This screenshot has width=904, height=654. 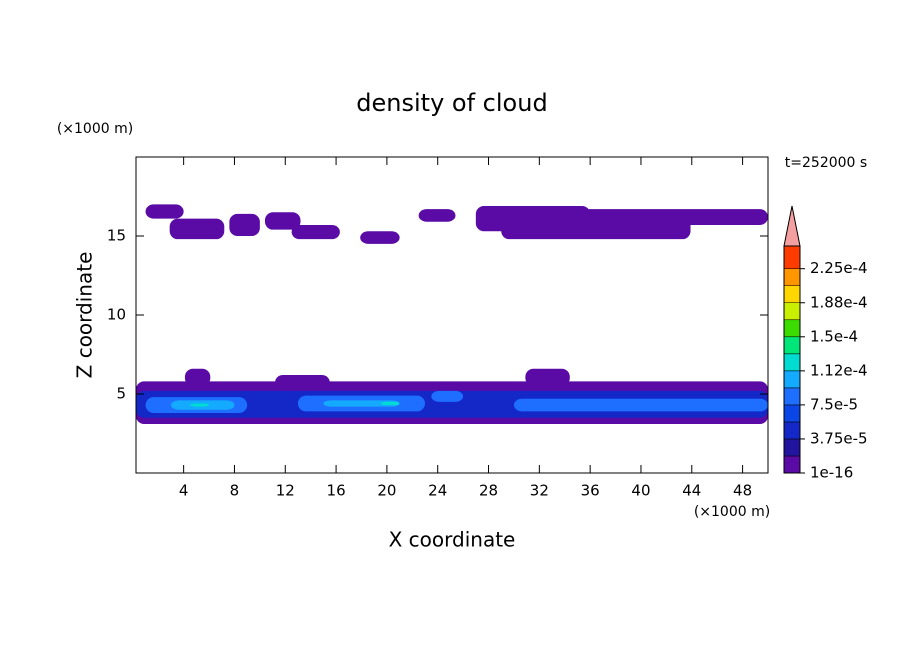 I want to click on colorbar-tick-label: 1.5e-4, so click(x=834, y=336).